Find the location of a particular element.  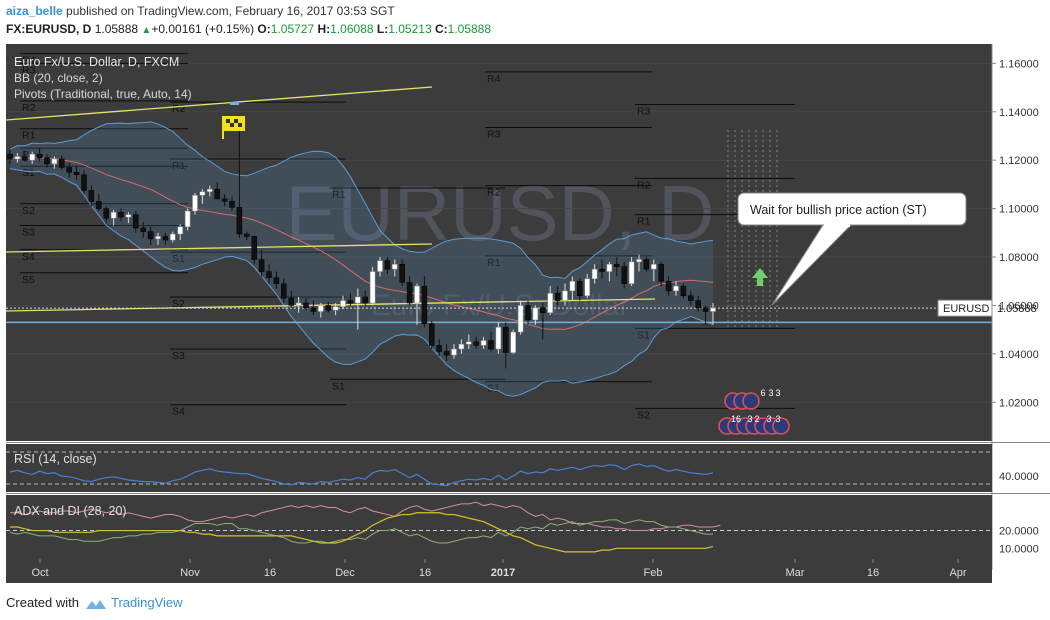

time-axis is located at coordinates (499, 571).